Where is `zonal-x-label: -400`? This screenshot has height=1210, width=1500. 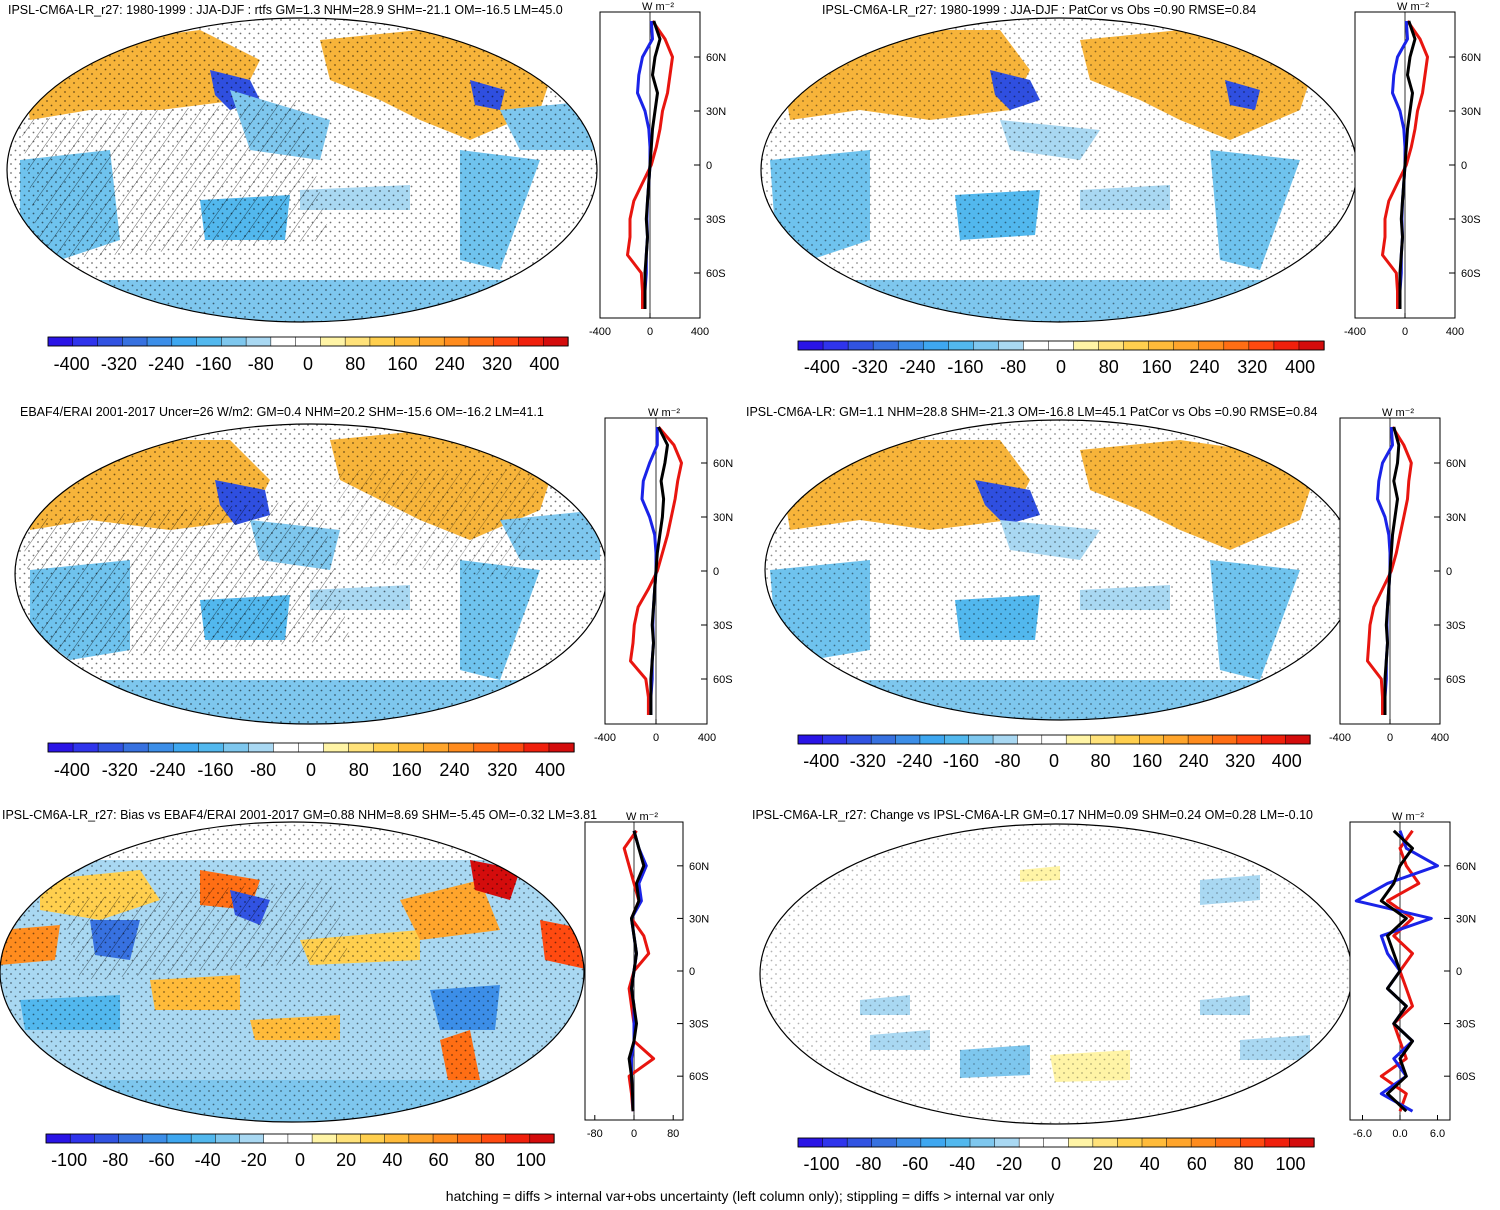
zonal-x-label: -400 is located at coordinates (600, 332).